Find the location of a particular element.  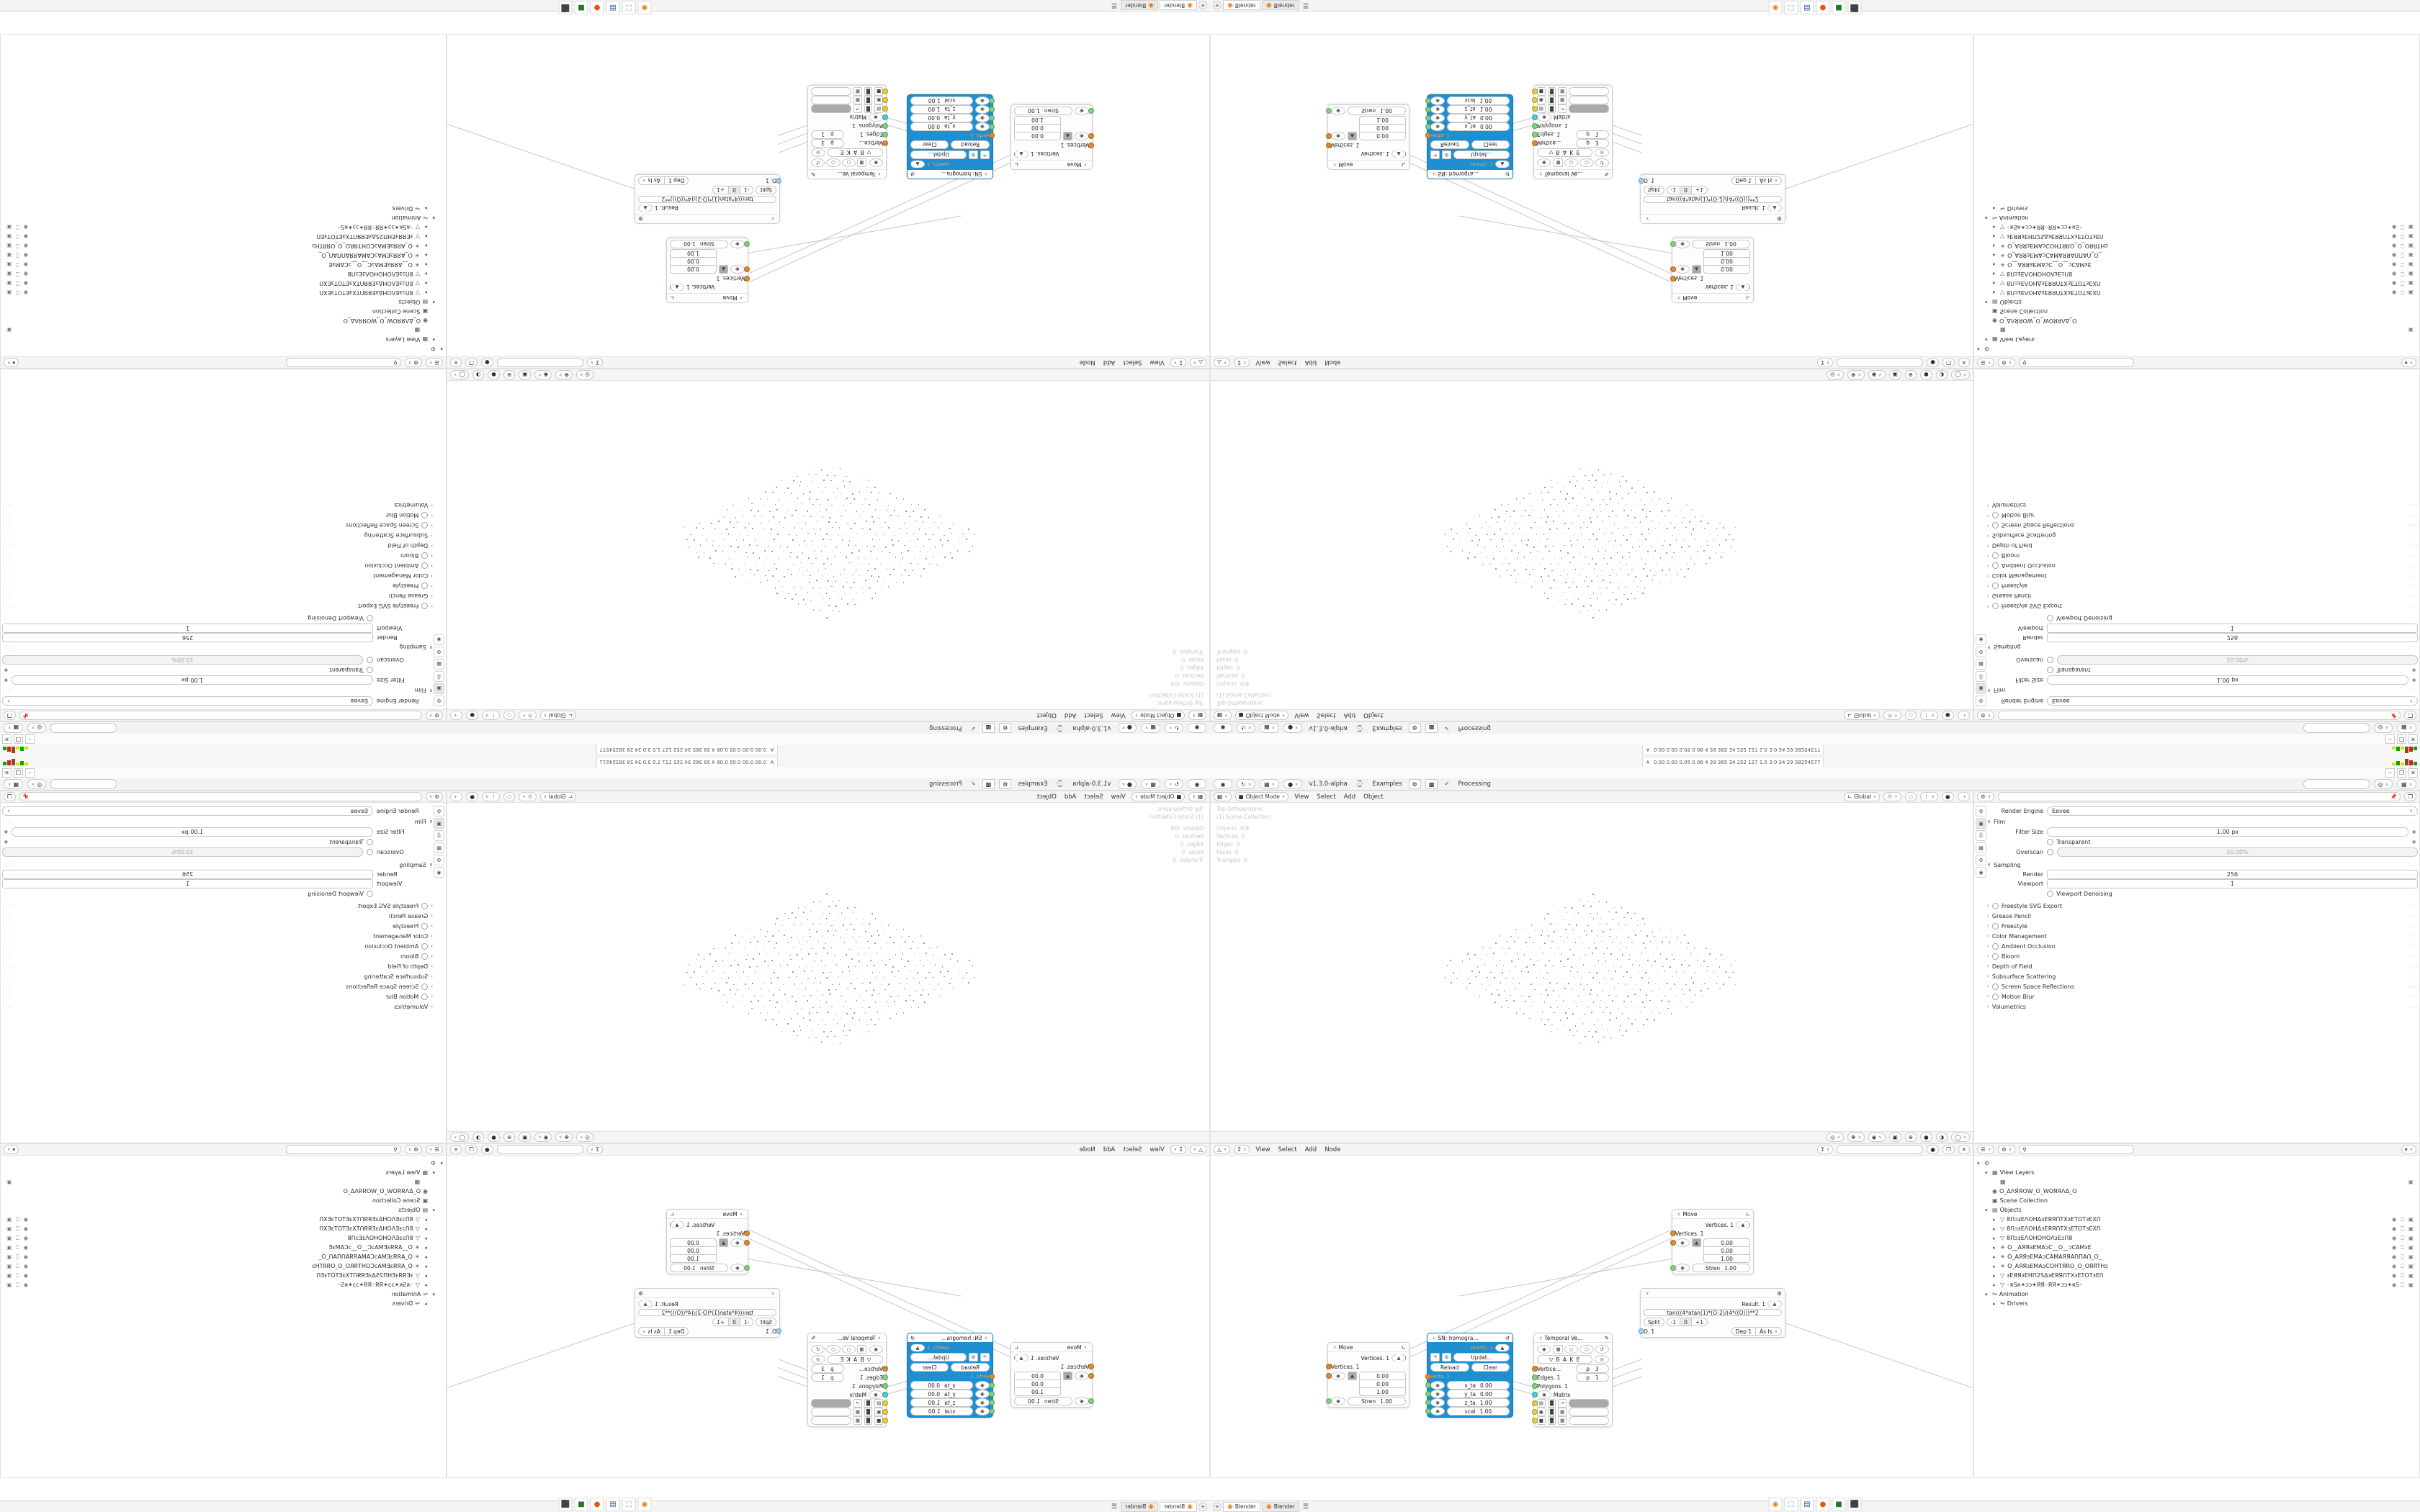

wrap-plus1: +1 is located at coordinates (721, 190).